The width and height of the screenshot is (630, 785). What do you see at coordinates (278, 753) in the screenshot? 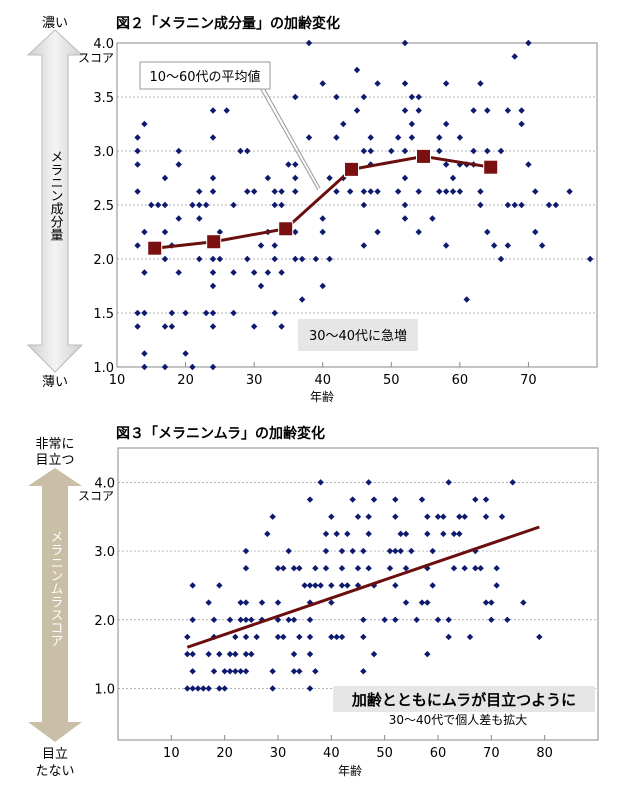
I see `x-tick-label: 30` at bounding box center [278, 753].